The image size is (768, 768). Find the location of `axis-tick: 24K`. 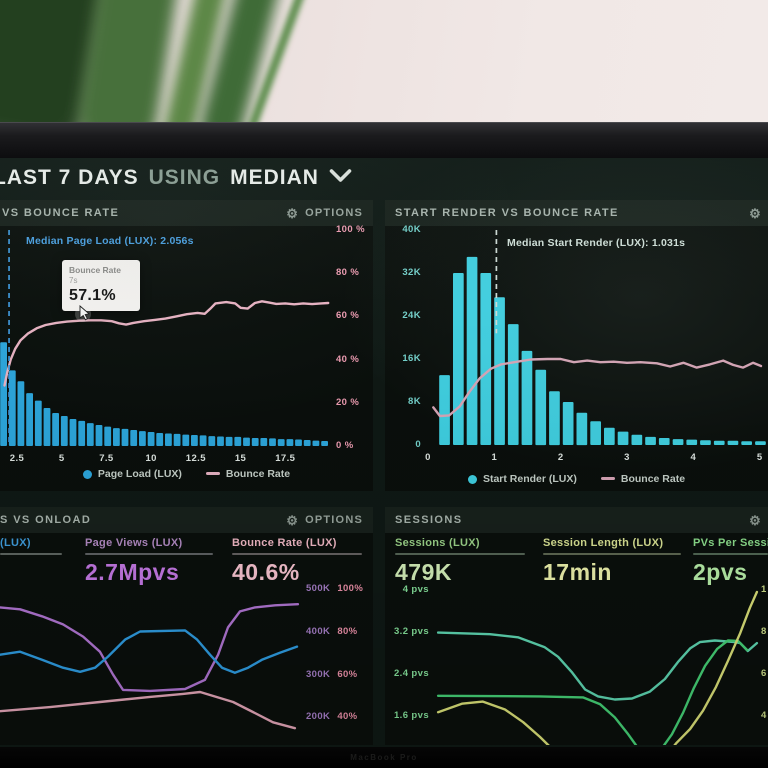

axis-tick: 24K is located at coordinates (411, 315).